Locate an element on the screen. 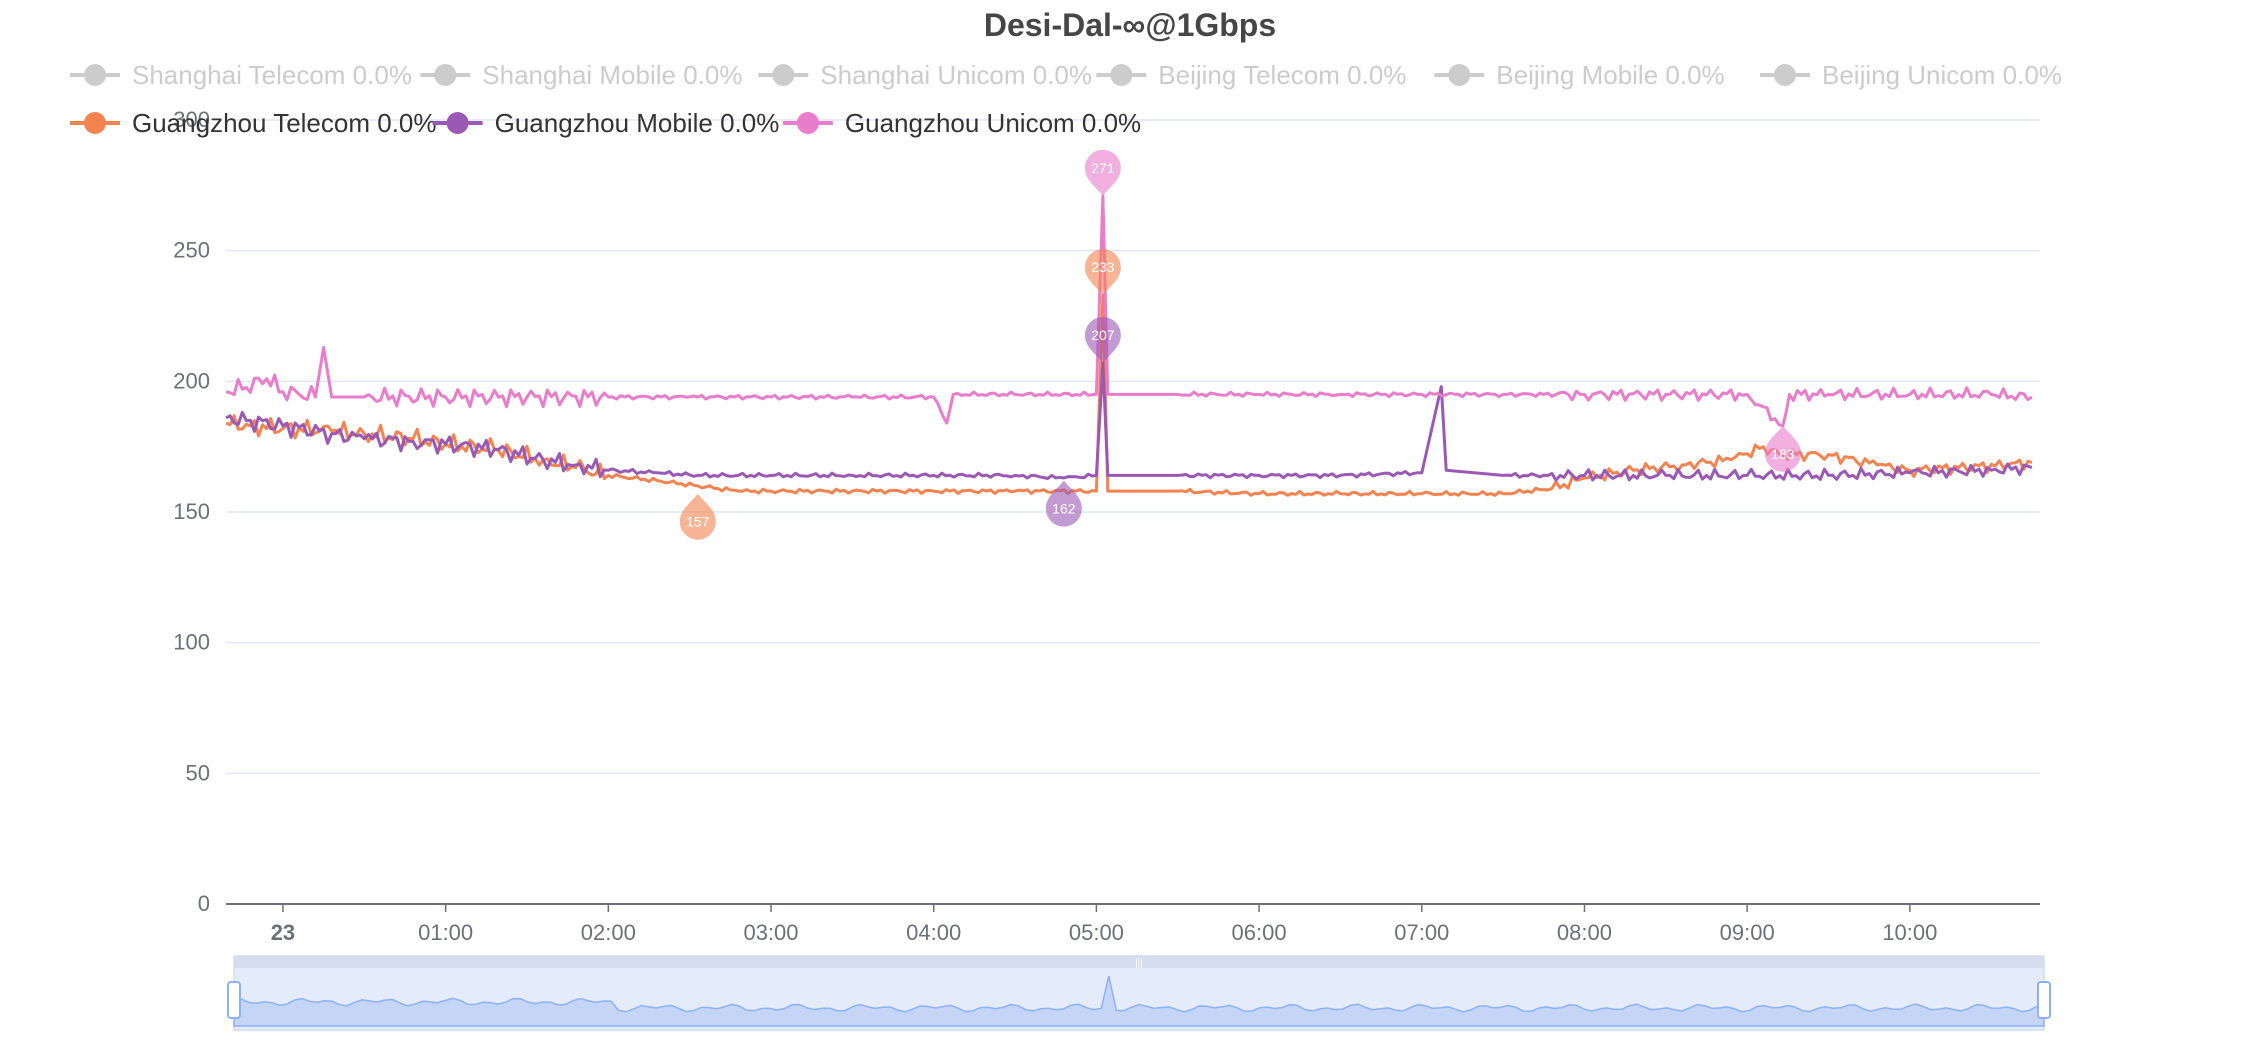  y-tick-label: 50 is located at coordinates (198, 772).